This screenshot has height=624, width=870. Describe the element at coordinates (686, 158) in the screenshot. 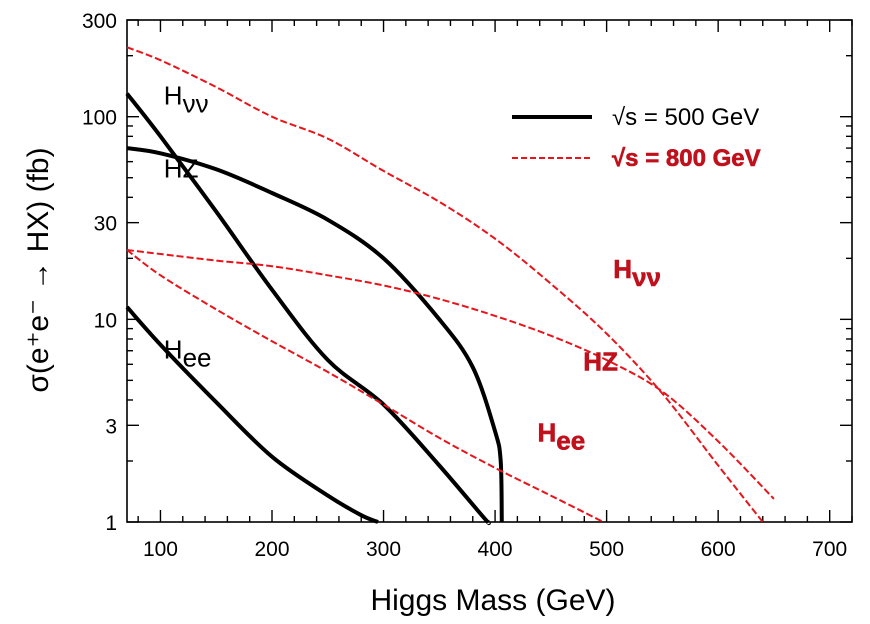

I see `legend-label-800: √s = 800 GeV` at that location.